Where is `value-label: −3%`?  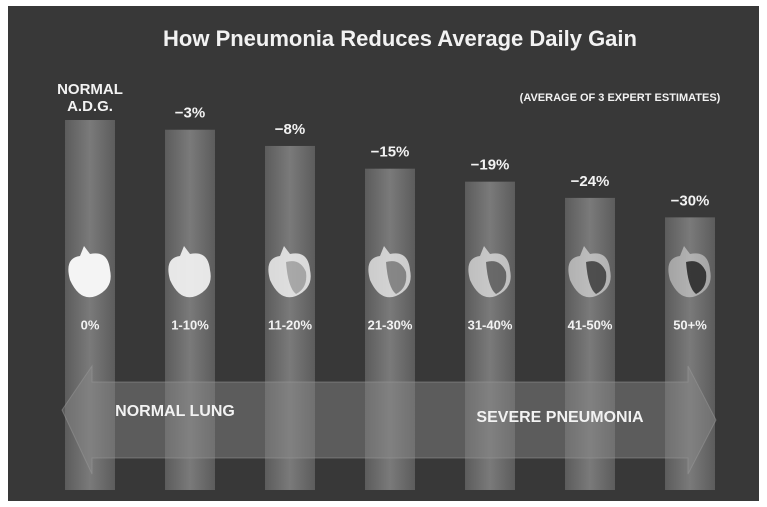 value-label: −3% is located at coordinates (190, 113).